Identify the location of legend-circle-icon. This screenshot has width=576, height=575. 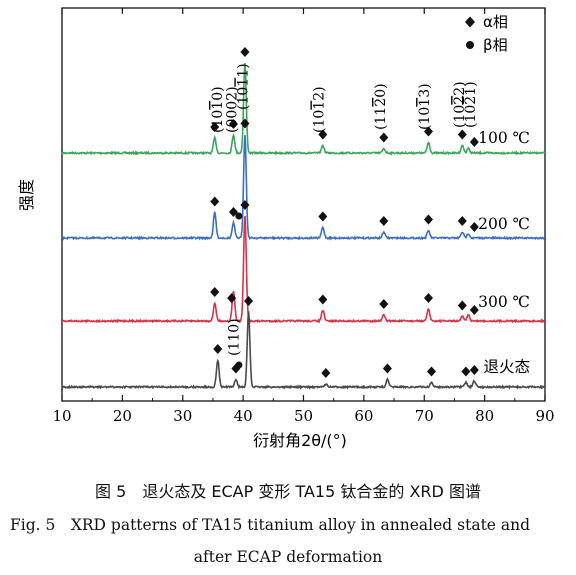
(470, 45).